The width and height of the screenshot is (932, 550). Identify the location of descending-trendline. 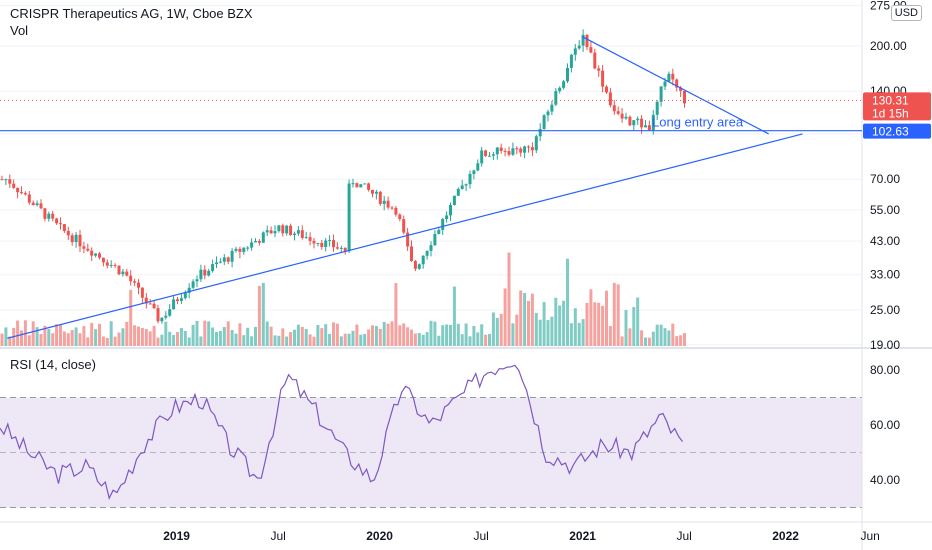
(675, 85).